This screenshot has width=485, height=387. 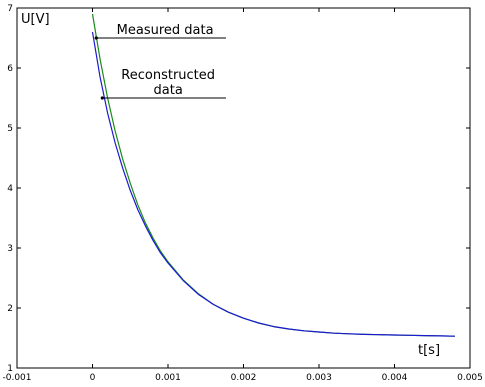 I want to click on annotation-label: Reconstructed, so click(x=168, y=75).